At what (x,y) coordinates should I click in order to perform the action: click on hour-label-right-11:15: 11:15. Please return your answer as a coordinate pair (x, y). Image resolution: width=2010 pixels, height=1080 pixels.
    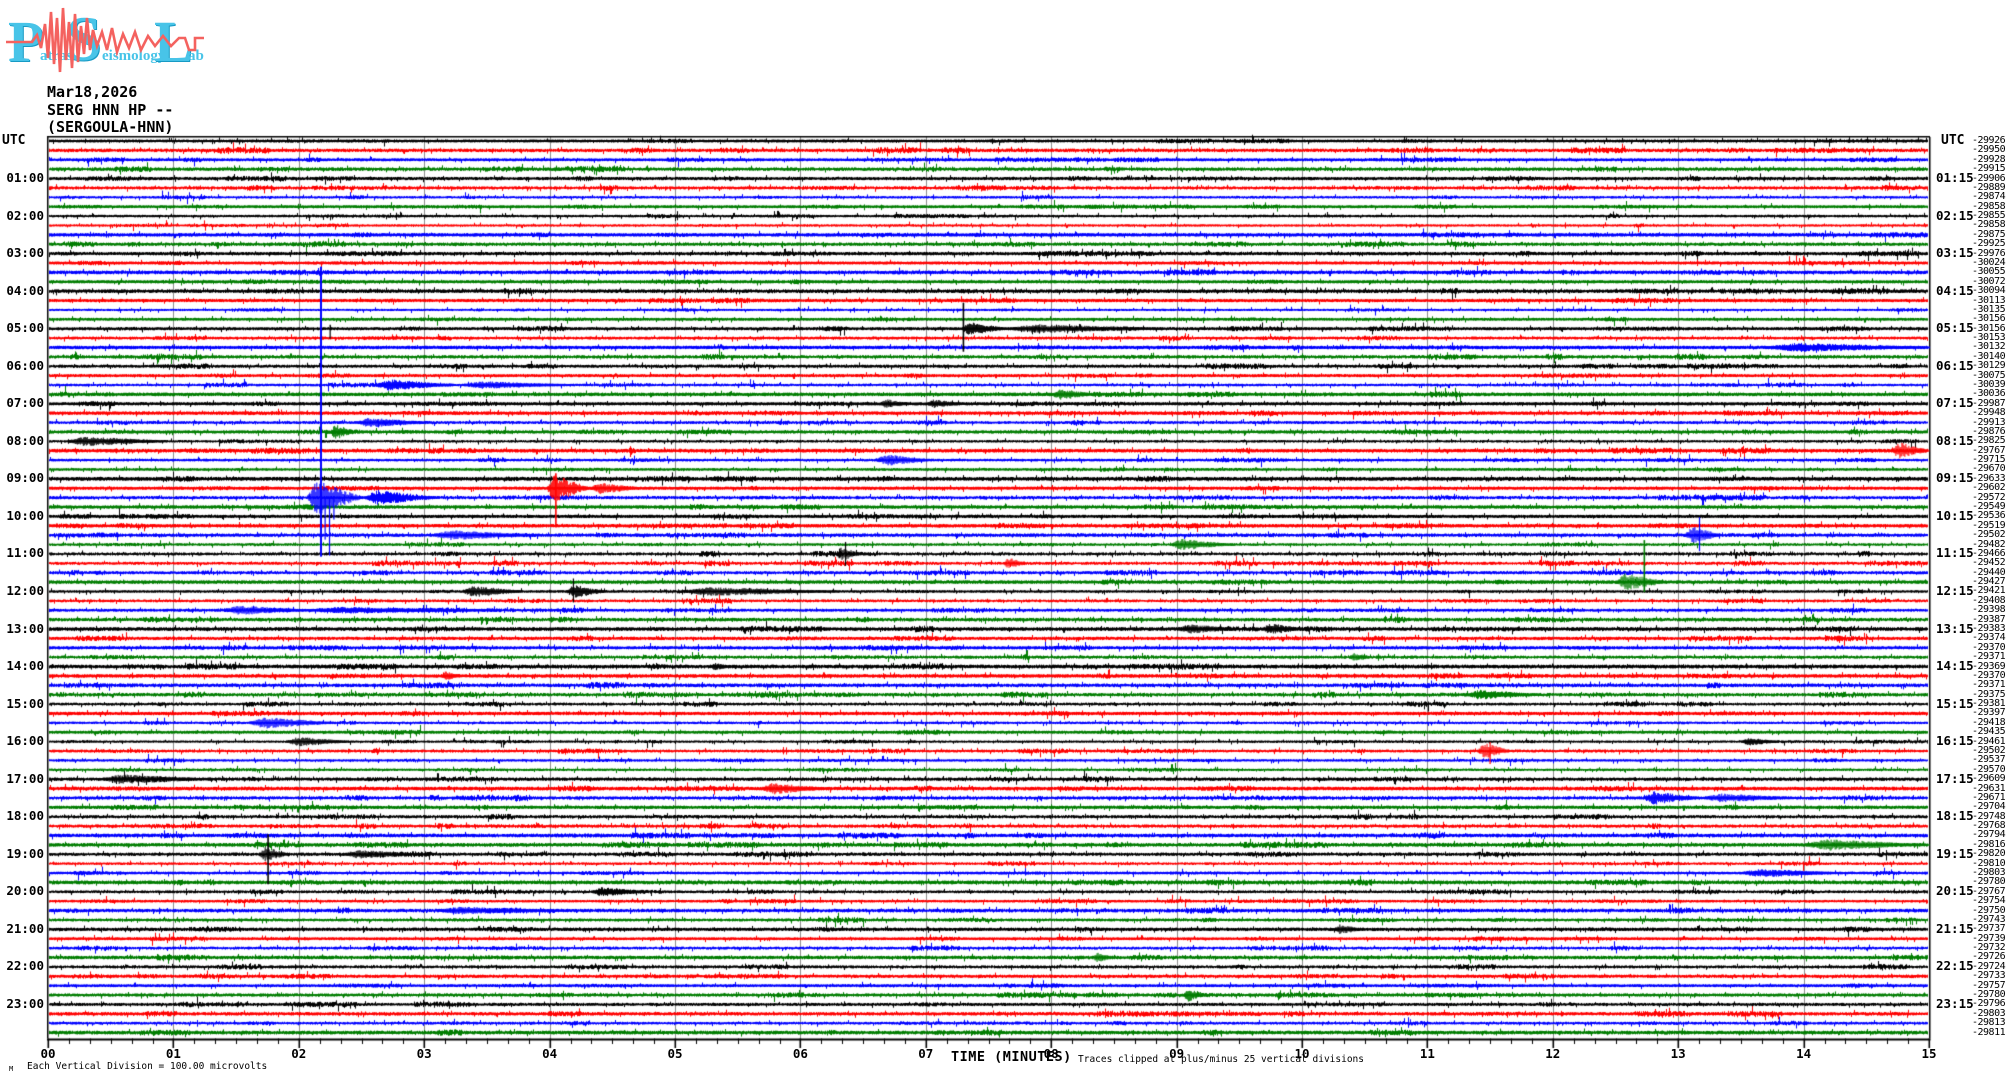
    Looking at the image, I should click on (1955, 553).